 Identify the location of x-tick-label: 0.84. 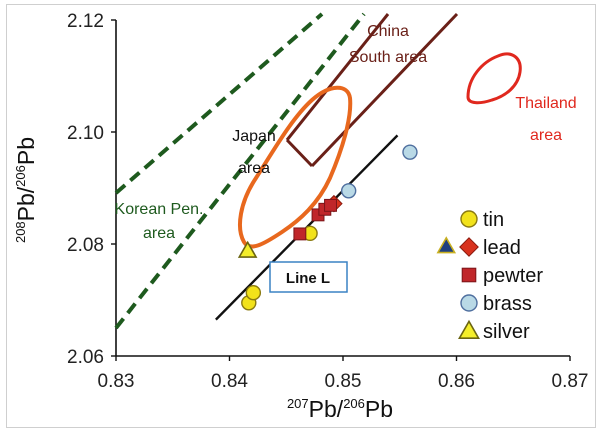
(229, 381).